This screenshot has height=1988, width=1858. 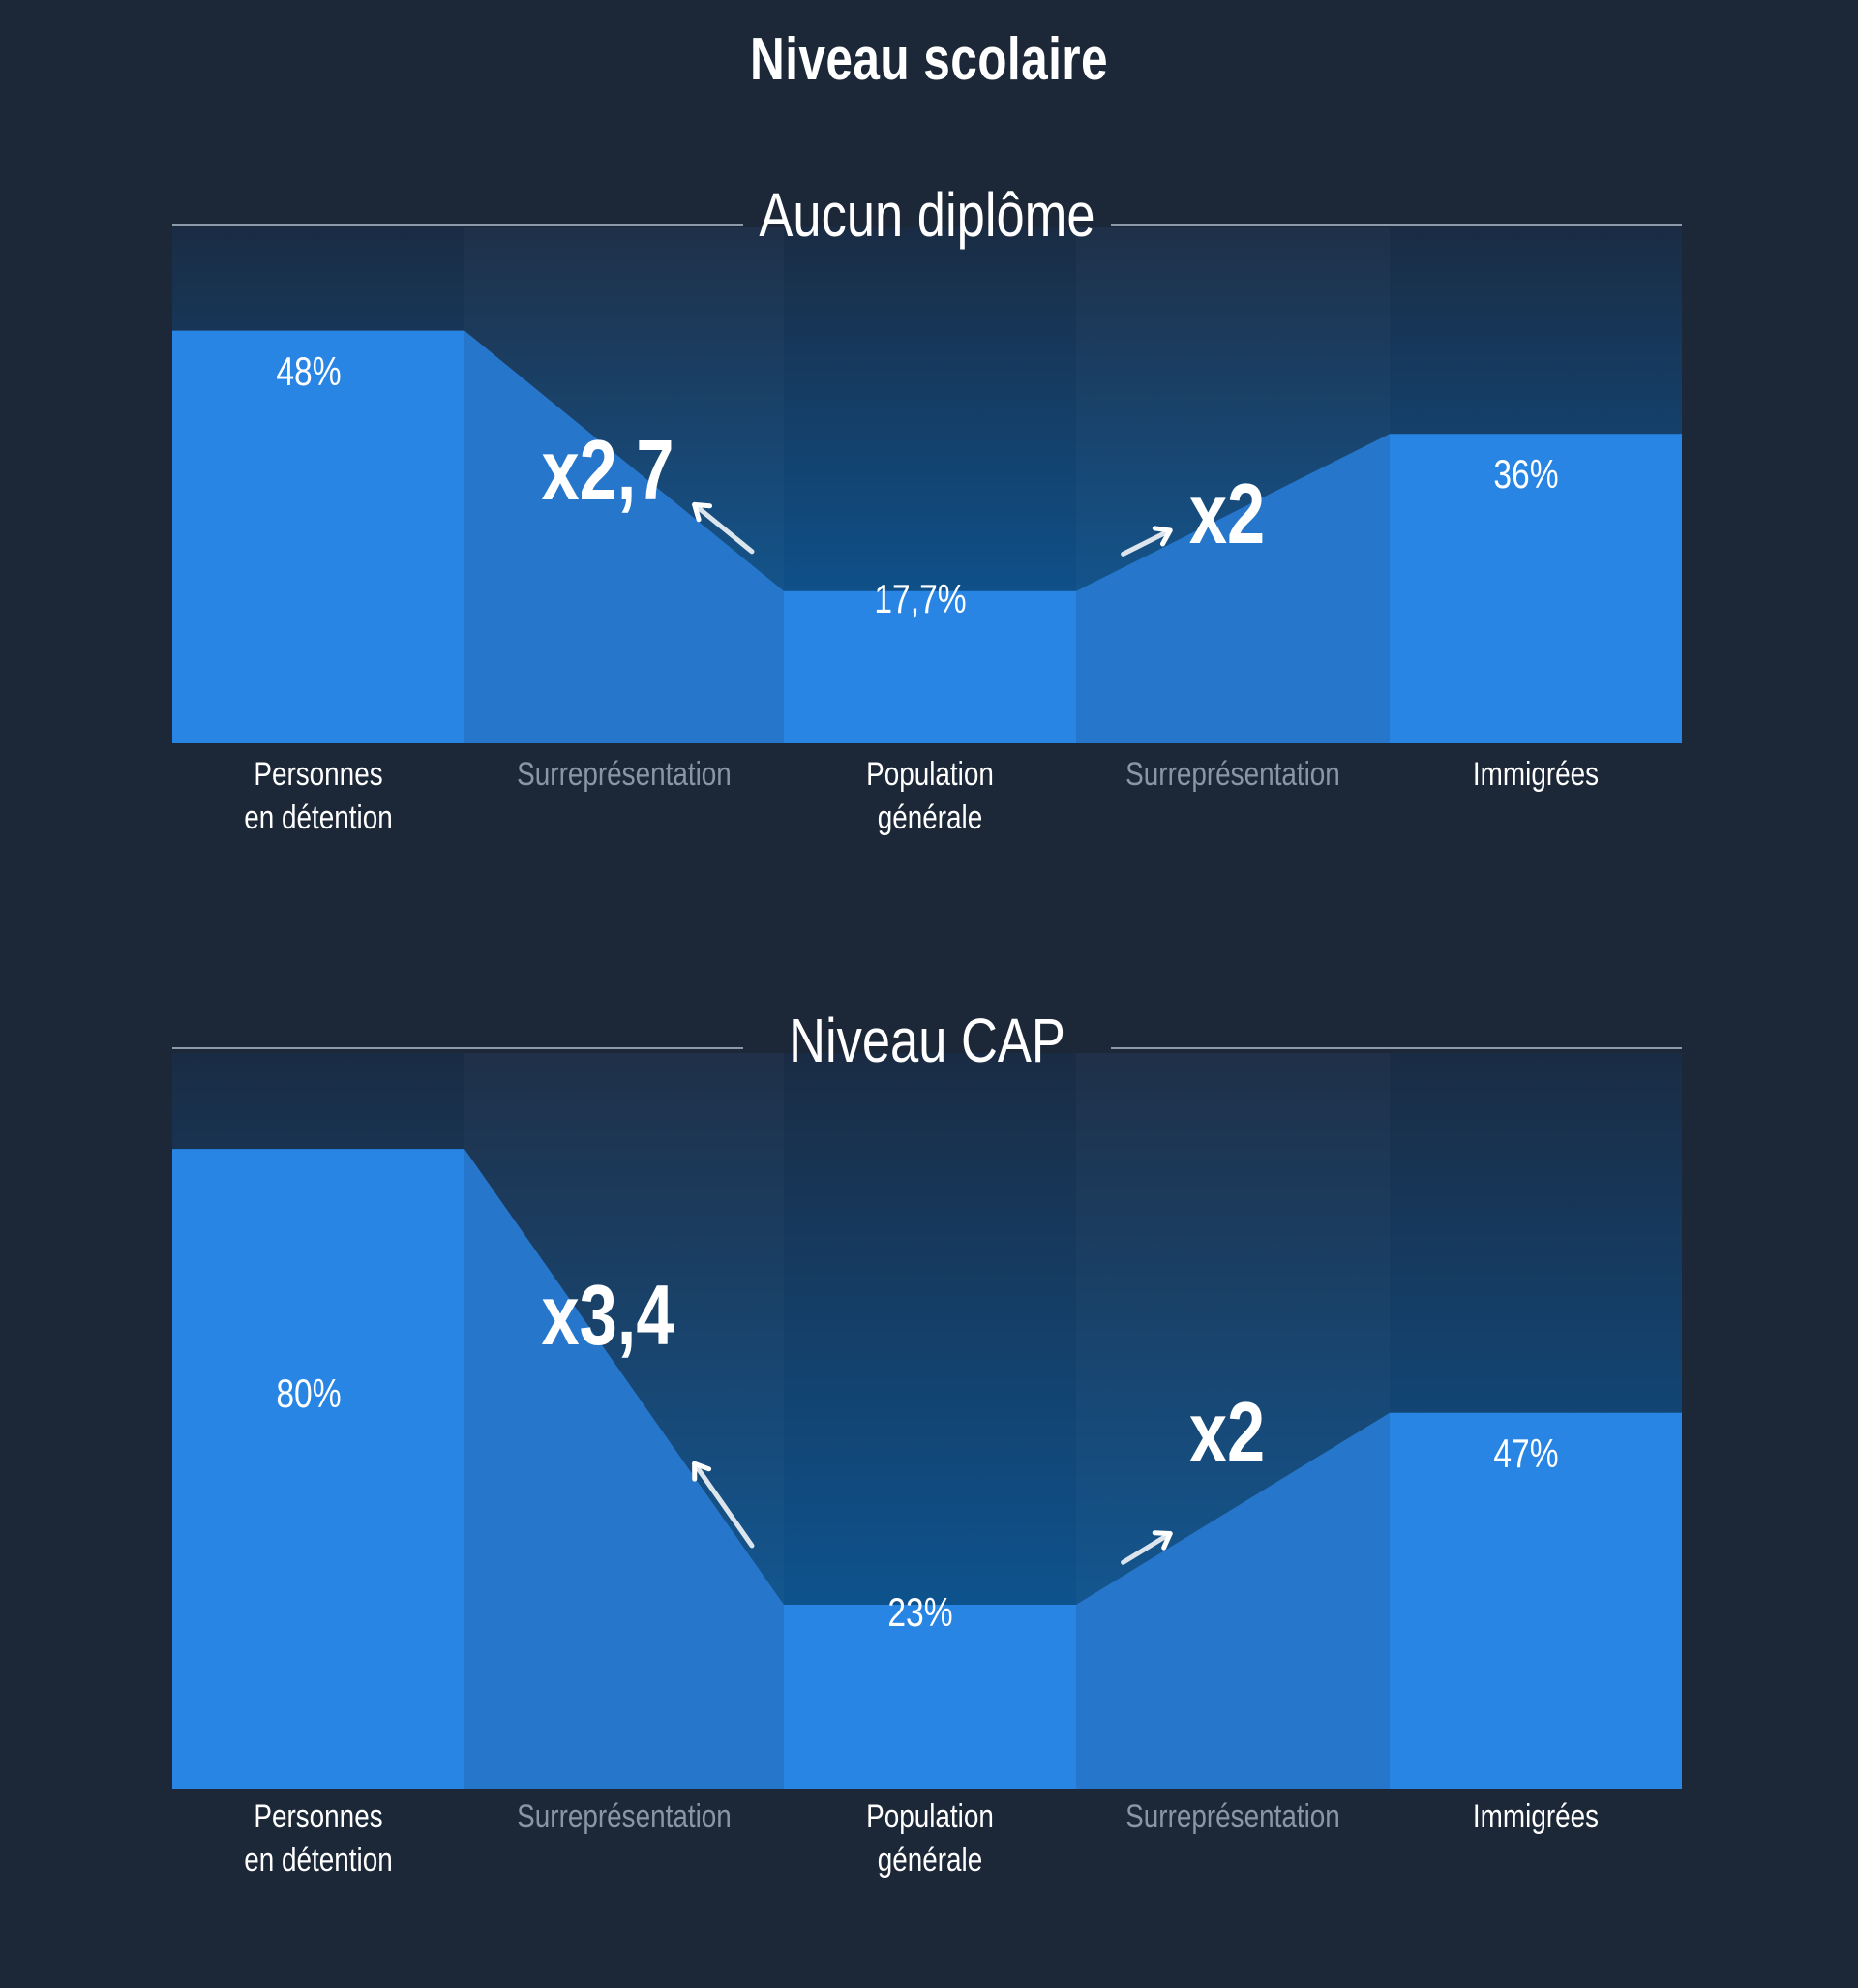 What do you see at coordinates (927, 215) in the screenshot?
I see `panel-title: Aucun diplôme` at bounding box center [927, 215].